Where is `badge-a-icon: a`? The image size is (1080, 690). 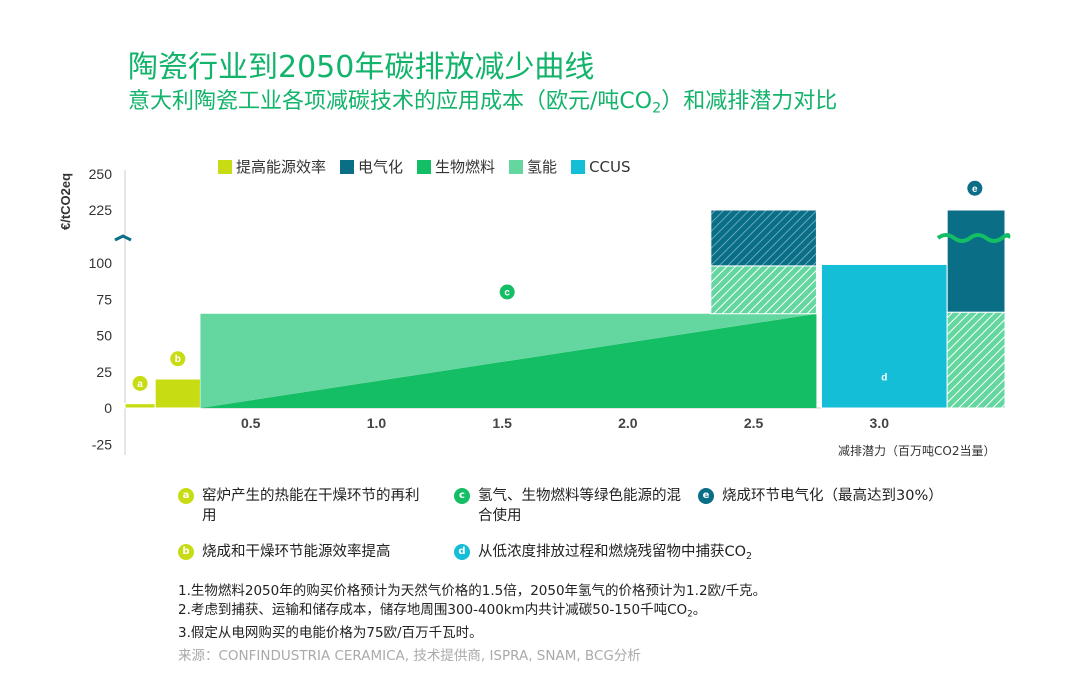
badge-a-icon: a is located at coordinates (186, 496).